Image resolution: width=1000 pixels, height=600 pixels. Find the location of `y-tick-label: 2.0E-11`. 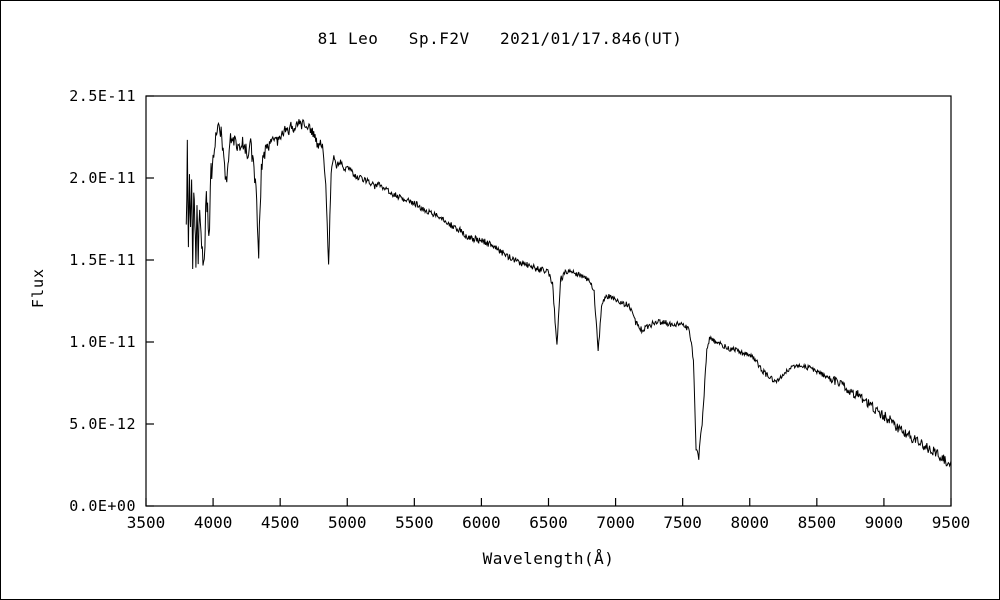

y-tick-label: 2.0E-11 is located at coordinates (102, 178).